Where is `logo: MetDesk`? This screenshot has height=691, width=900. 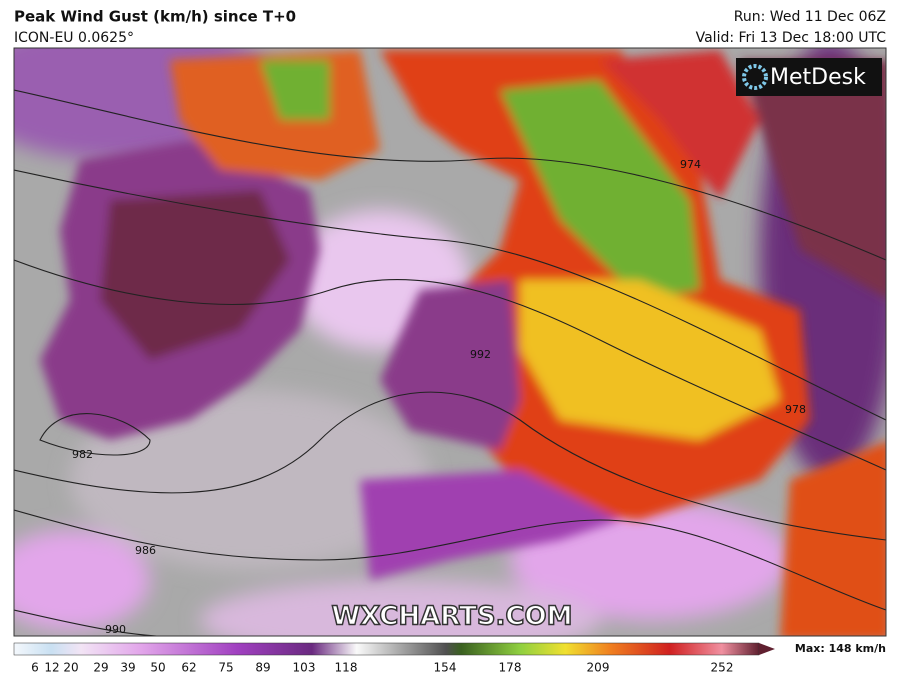
logo: MetDesk is located at coordinates (818, 77).